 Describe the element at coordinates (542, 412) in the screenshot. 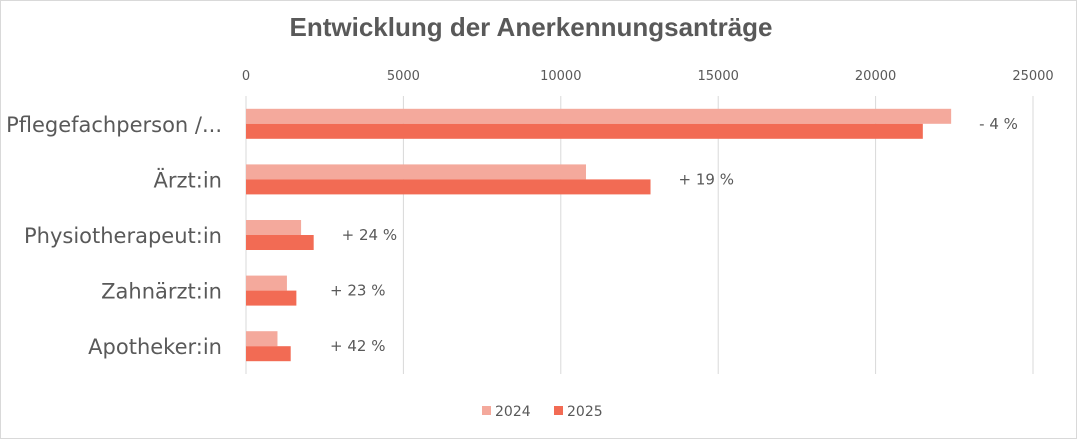

I see `legend: 2024 2025` at that location.